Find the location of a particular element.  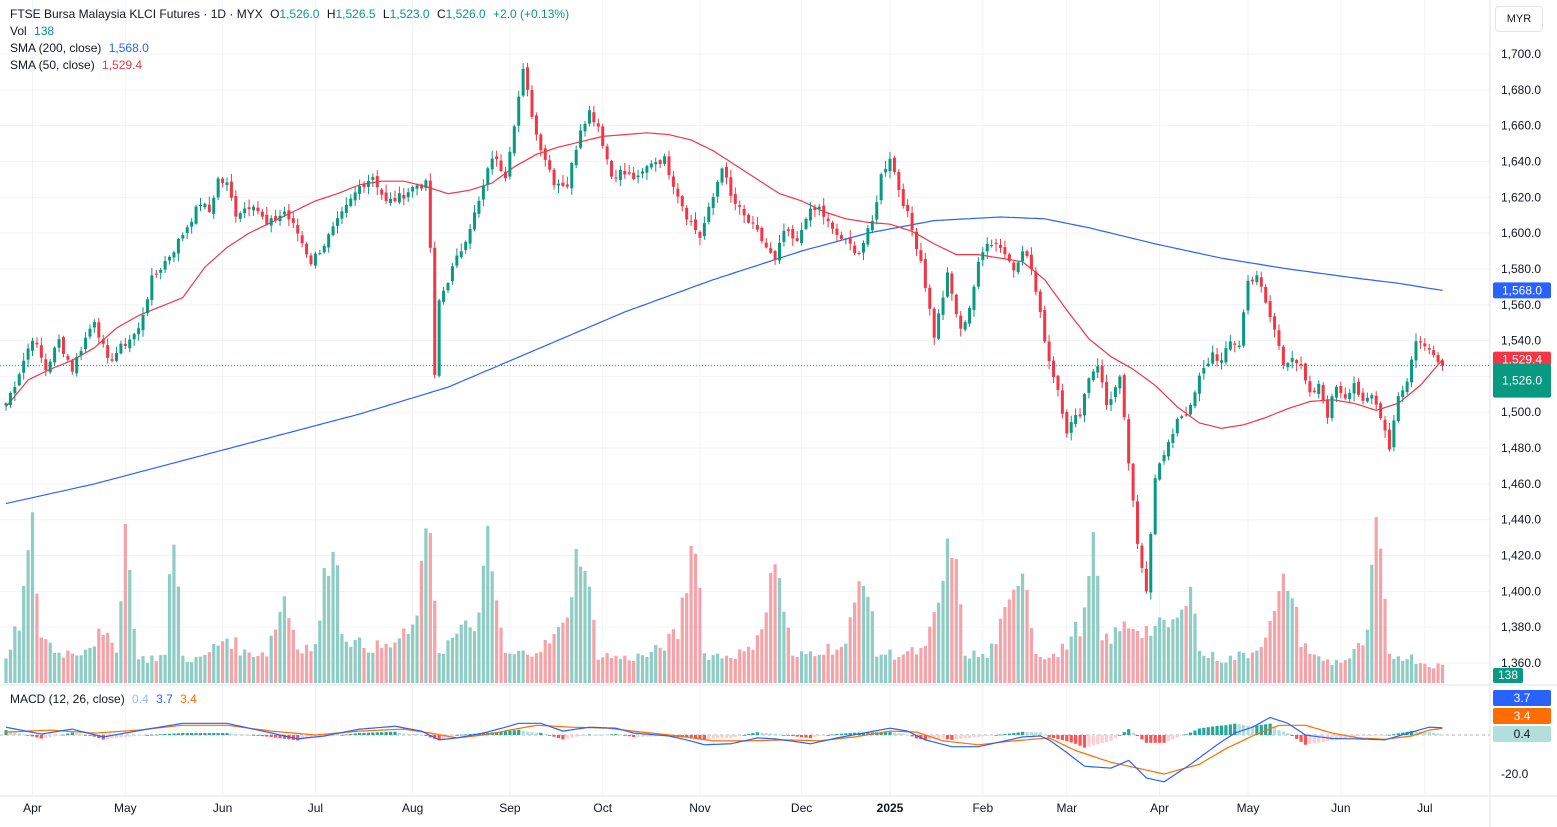

time-tick-label: Mar is located at coordinates (1066, 808).